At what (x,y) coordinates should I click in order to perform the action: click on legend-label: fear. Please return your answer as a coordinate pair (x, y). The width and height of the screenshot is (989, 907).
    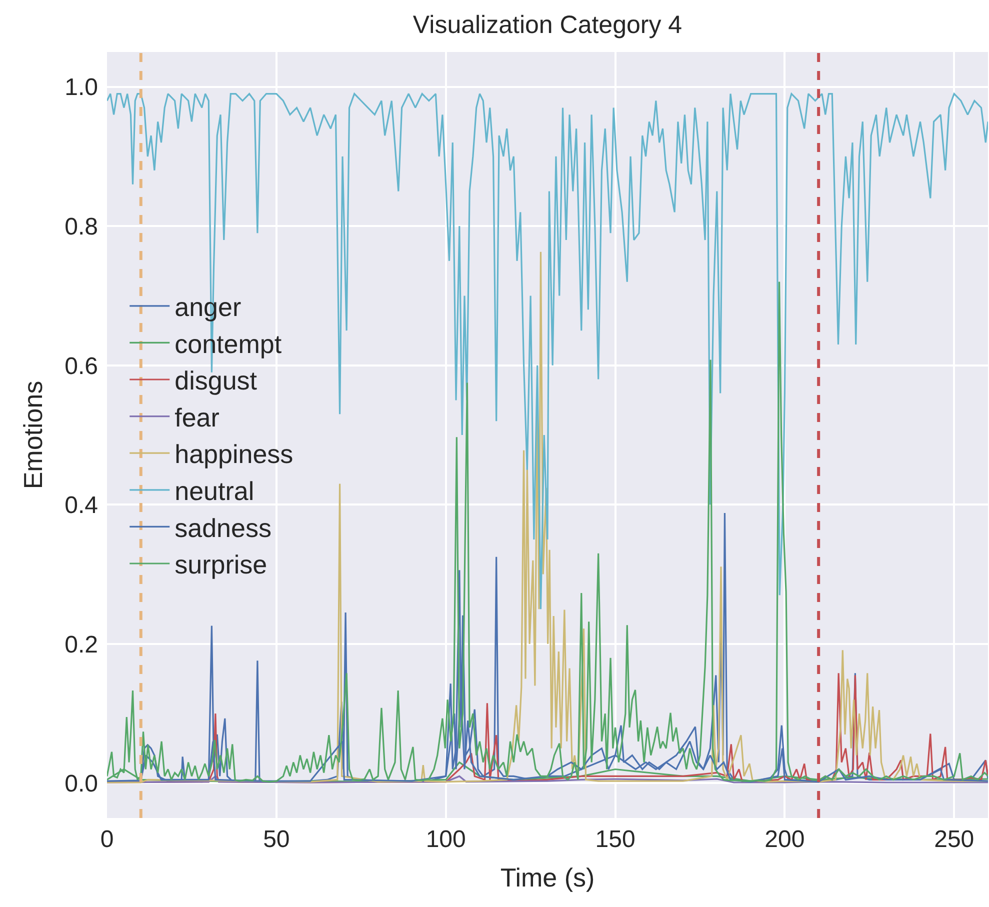
    Looking at the image, I should click on (197, 417).